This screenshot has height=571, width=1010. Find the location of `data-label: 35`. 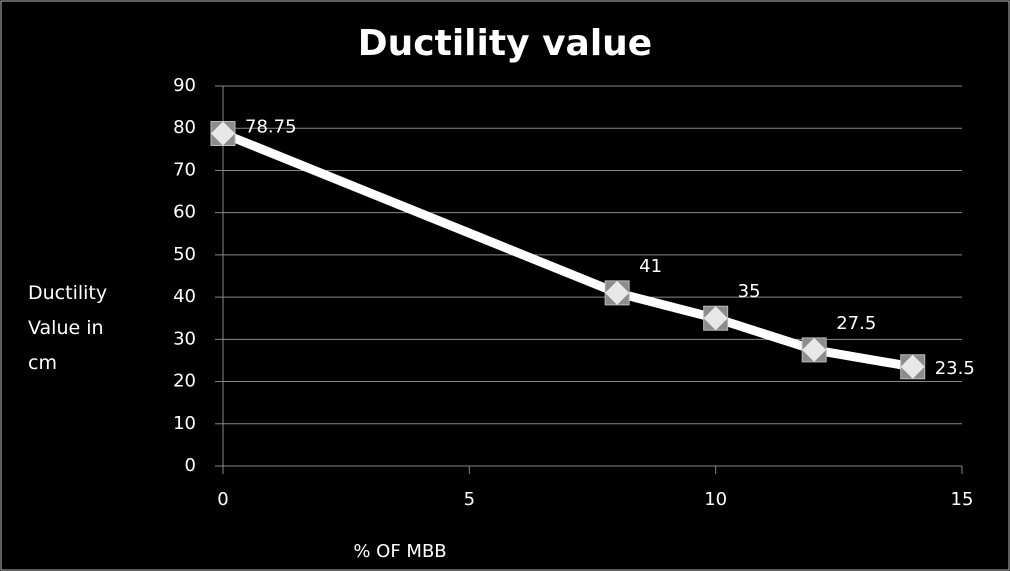

data-label: 35 is located at coordinates (749, 291).